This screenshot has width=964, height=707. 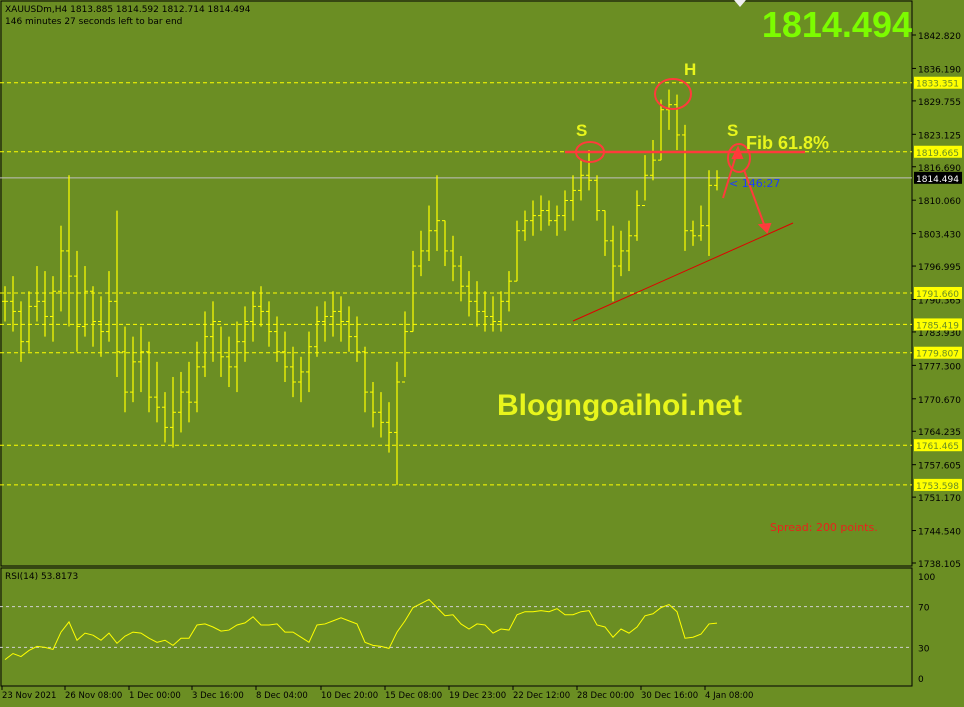 I want to click on price-tick-label: 1751.170, so click(x=939, y=499).